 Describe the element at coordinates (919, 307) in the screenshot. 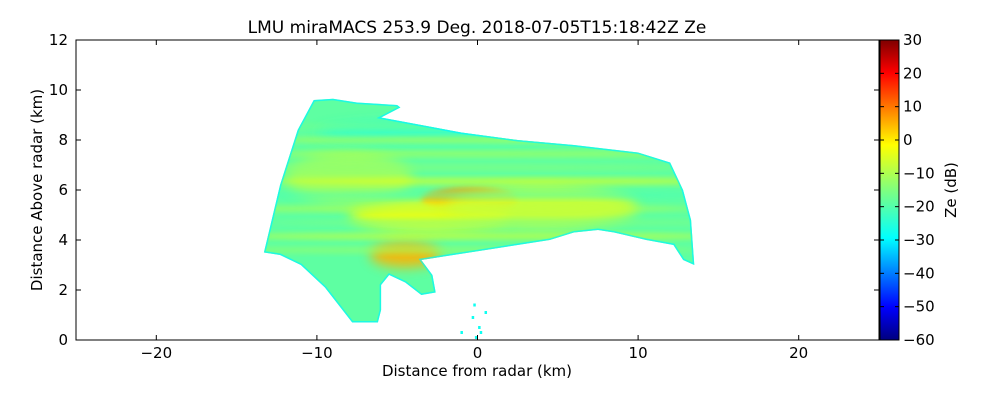

I see `colorbar-tick-label: −50` at that location.